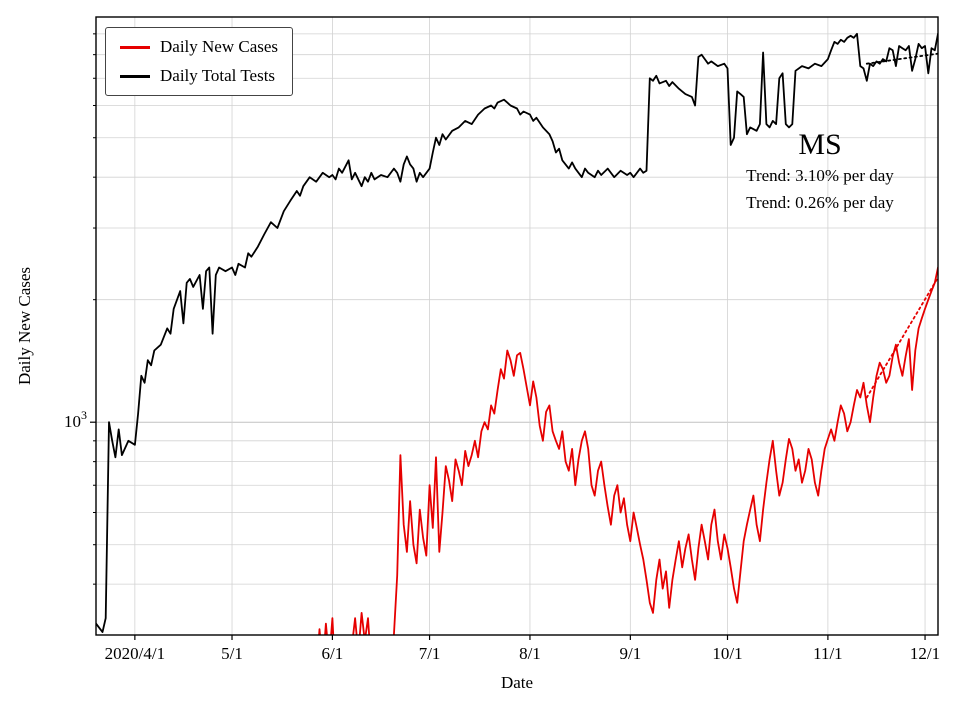 The height and width of the screenshot is (720, 960). Describe the element at coordinates (135, 76) in the screenshot. I see `legend-line-black-icon` at that location.